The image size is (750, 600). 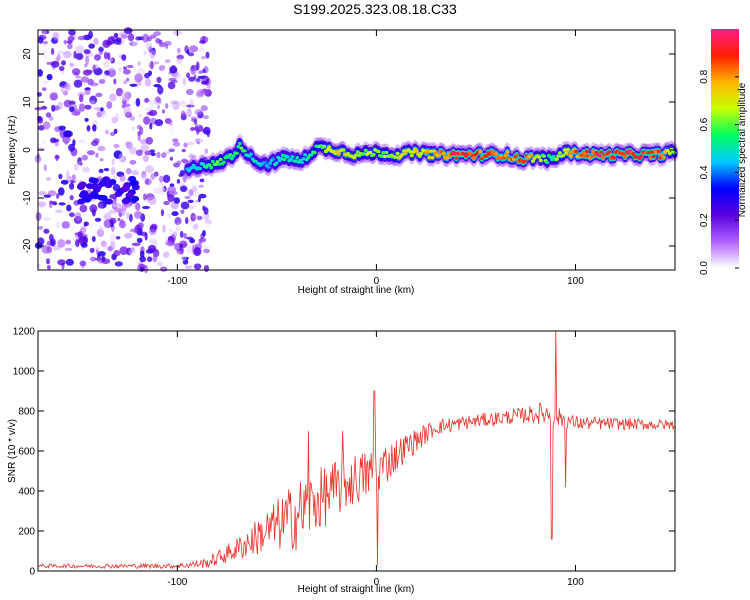 I want to click on snr-y-tick-label: 1200, so click(x=24, y=332).